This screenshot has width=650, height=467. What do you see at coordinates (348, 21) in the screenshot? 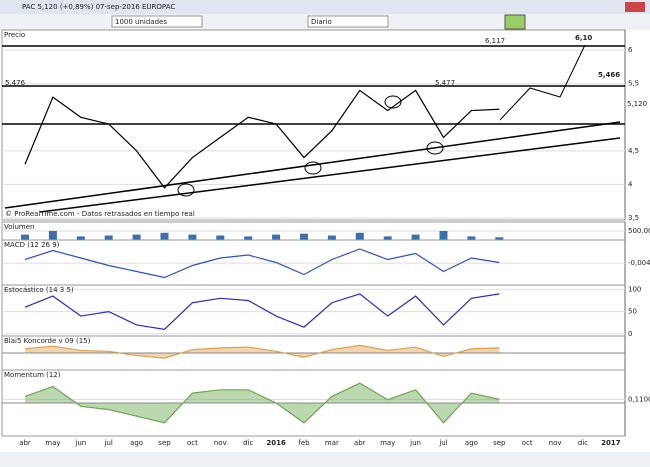
I see `period-select` at bounding box center [348, 21].